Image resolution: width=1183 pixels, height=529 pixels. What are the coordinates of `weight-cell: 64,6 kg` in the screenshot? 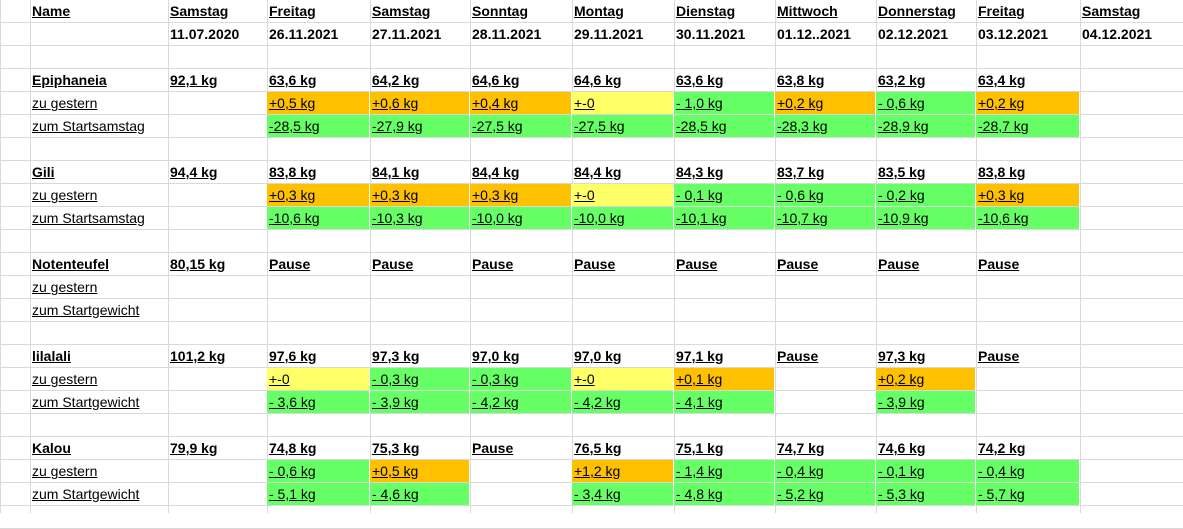 It's located at (598, 80).